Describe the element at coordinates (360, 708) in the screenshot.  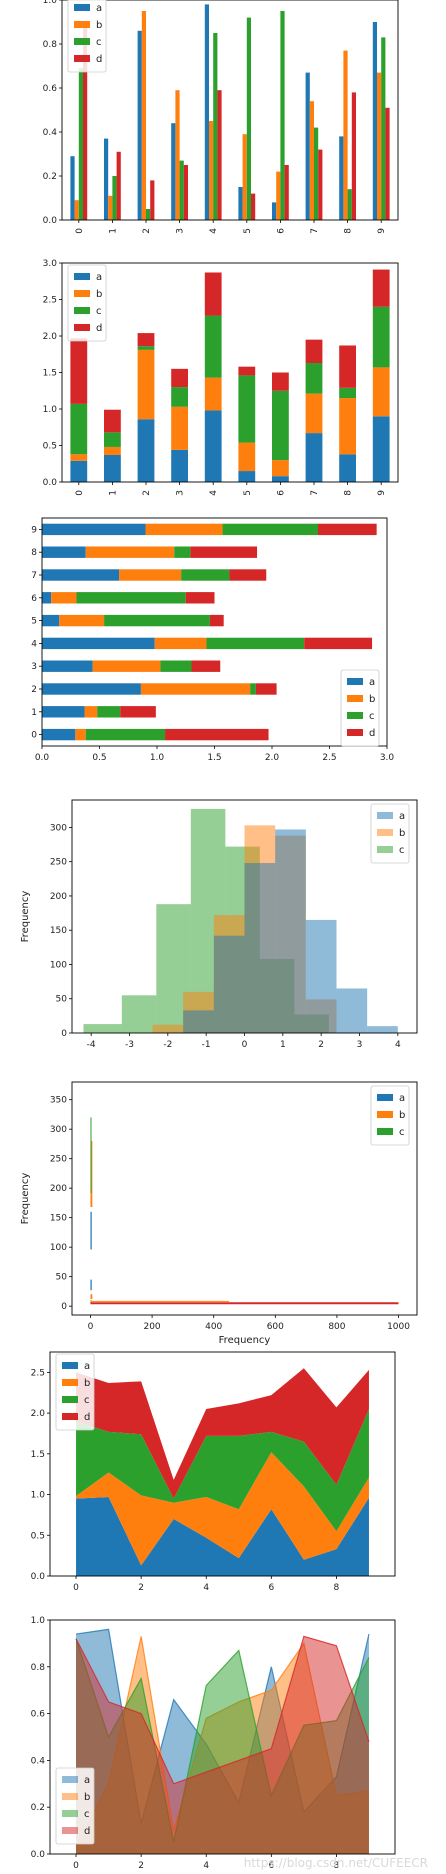
I see `legend-frame` at that location.